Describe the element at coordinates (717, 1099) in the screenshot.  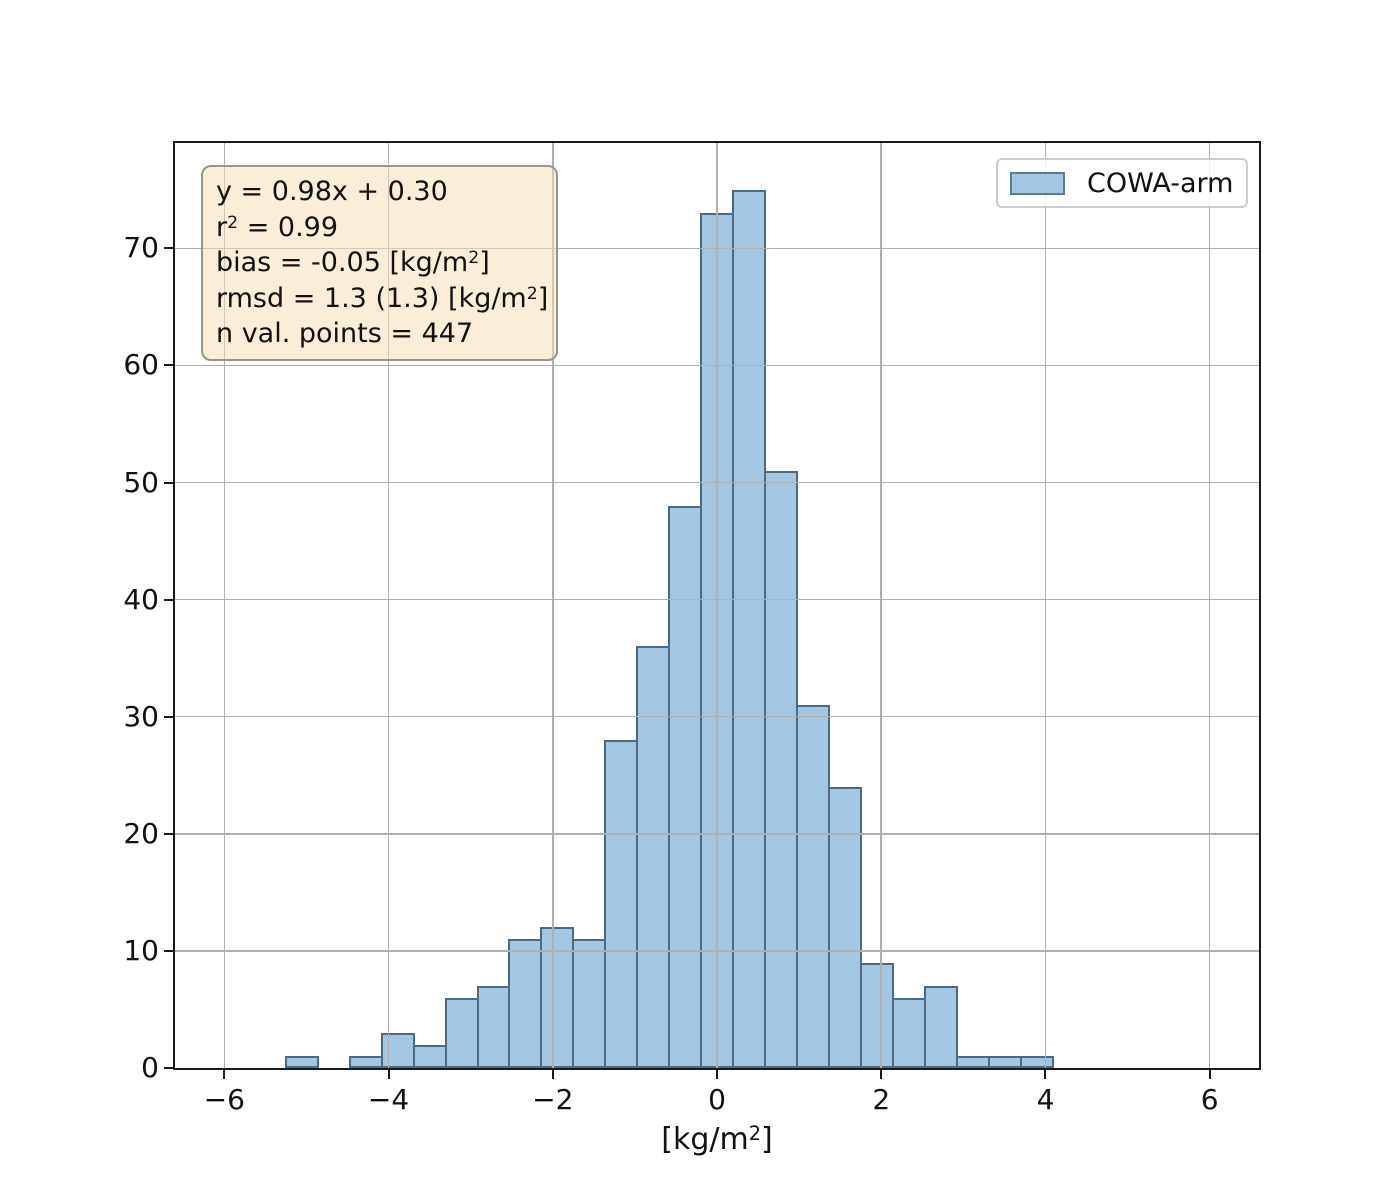
I see `x-axis-tick-label: 0` at that location.